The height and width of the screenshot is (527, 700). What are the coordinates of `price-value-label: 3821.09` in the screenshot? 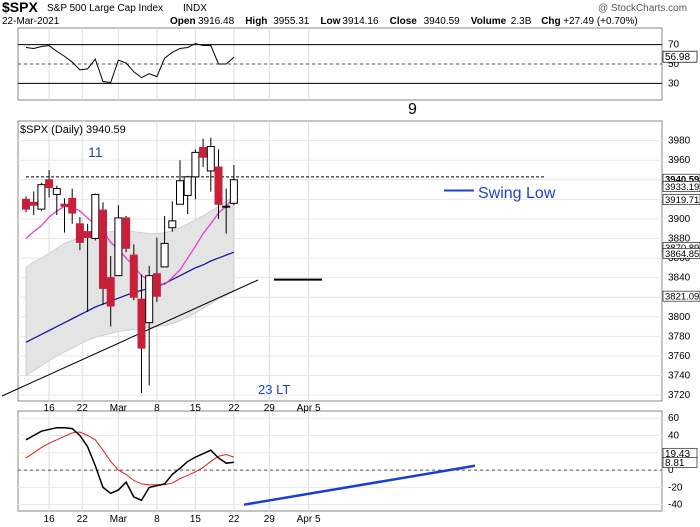 It's located at (682, 297).